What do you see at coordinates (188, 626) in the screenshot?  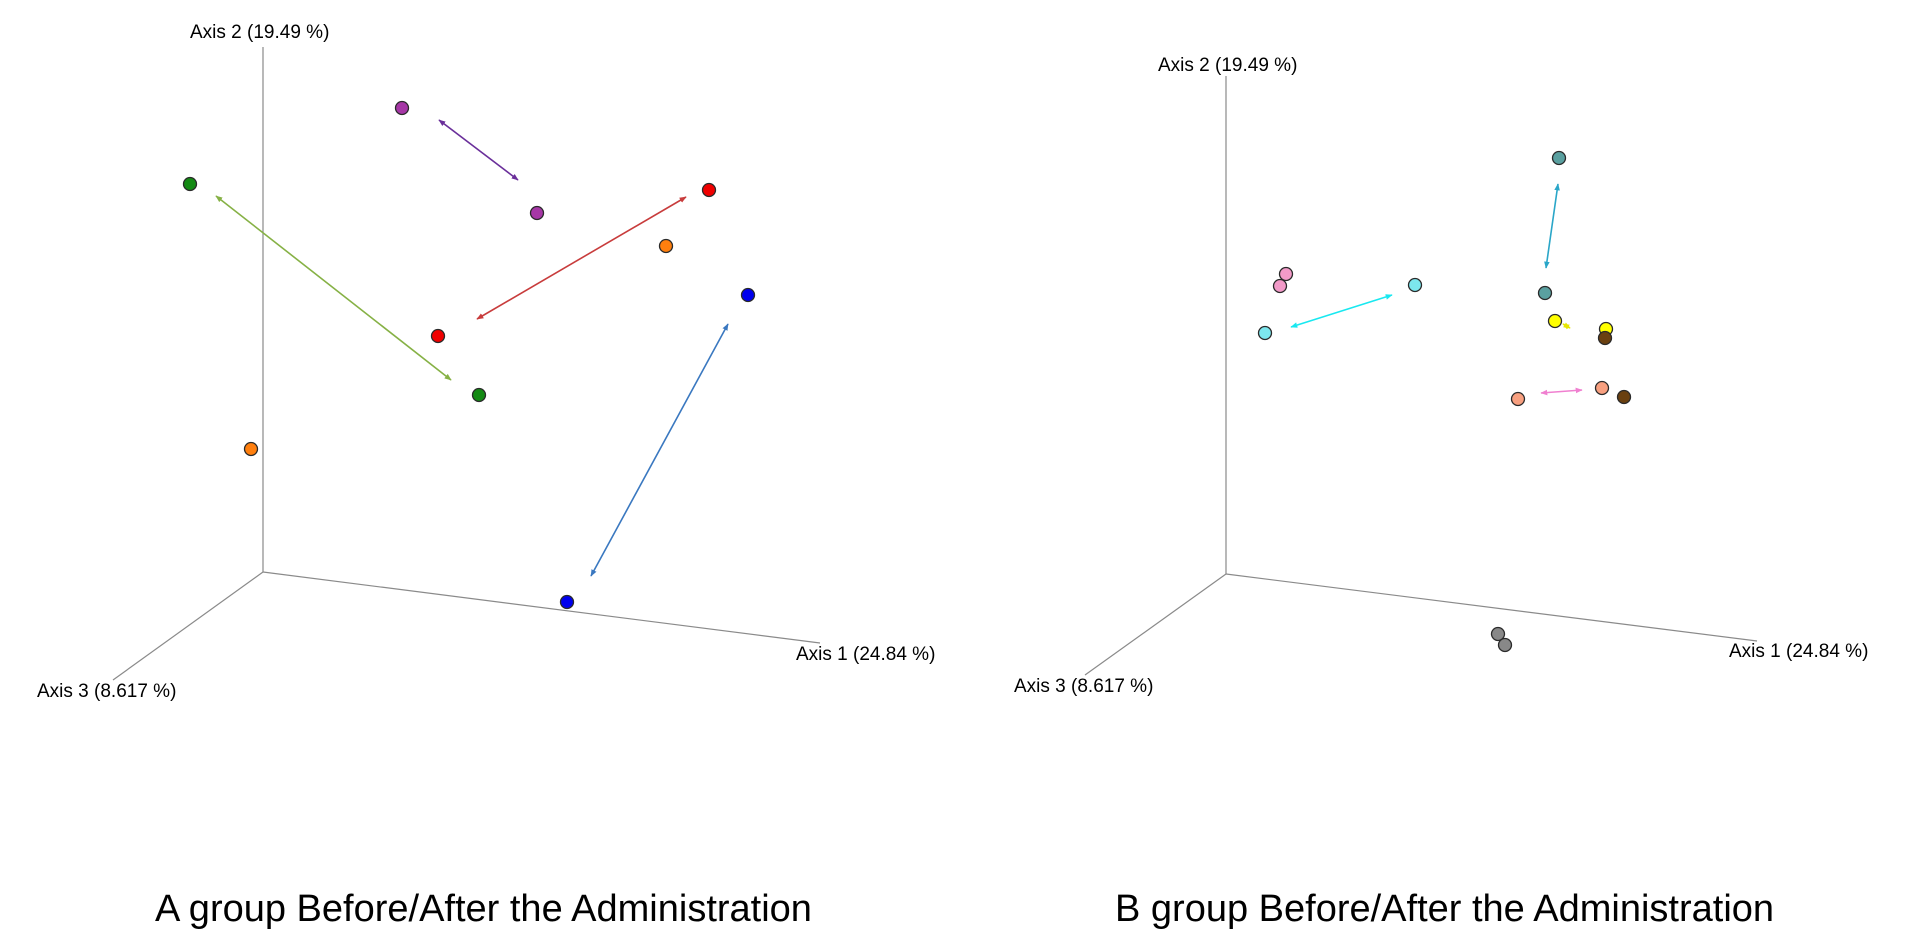 I see `panel-a-axis-3-line` at bounding box center [188, 626].